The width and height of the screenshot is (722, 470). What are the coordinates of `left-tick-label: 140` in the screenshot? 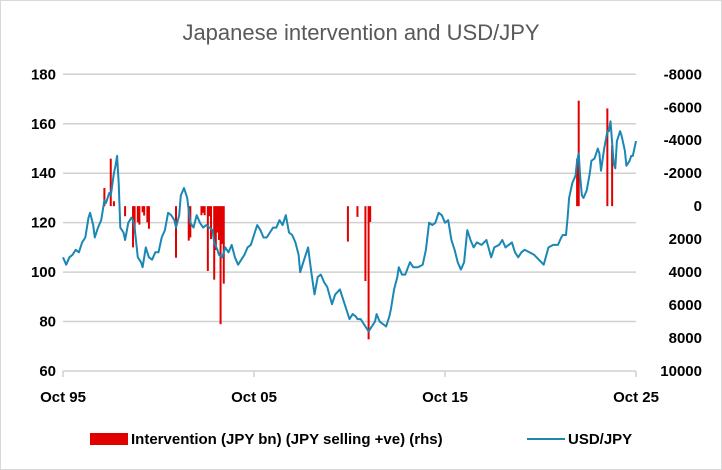 It's located at (43, 173).